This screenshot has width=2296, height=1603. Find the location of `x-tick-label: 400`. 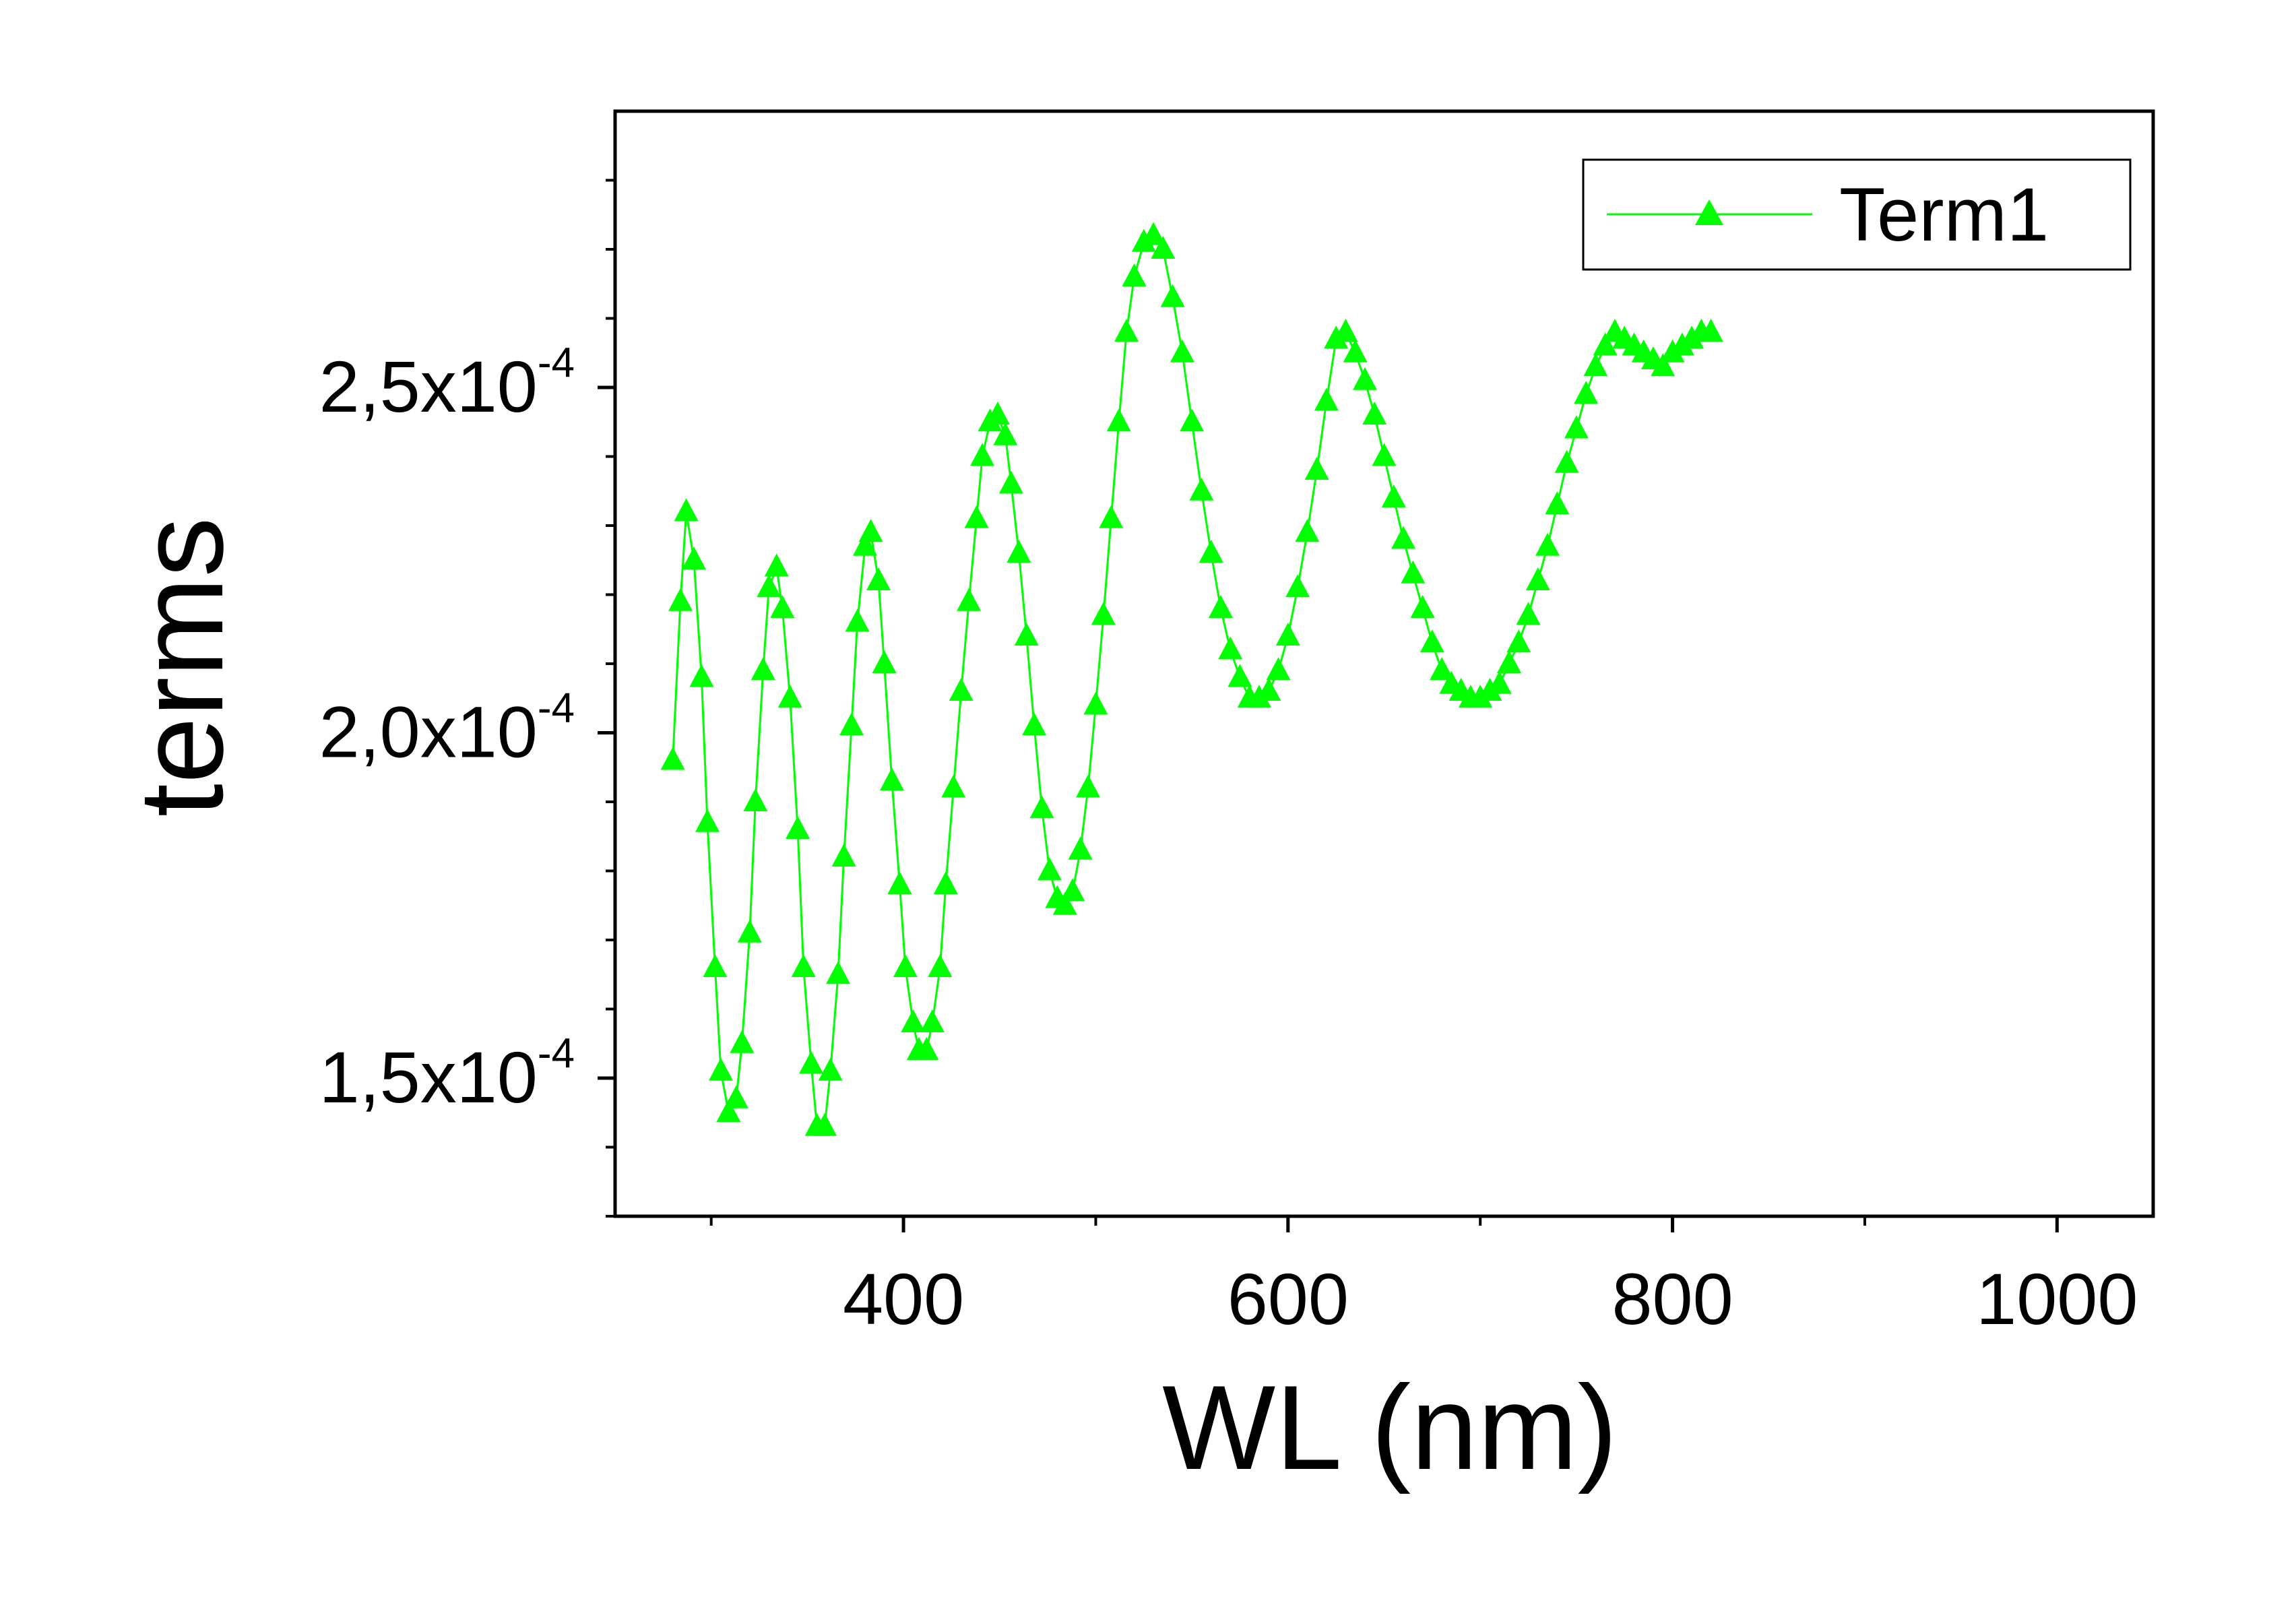

x-tick-label: 400 is located at coordinates (903, 1299).